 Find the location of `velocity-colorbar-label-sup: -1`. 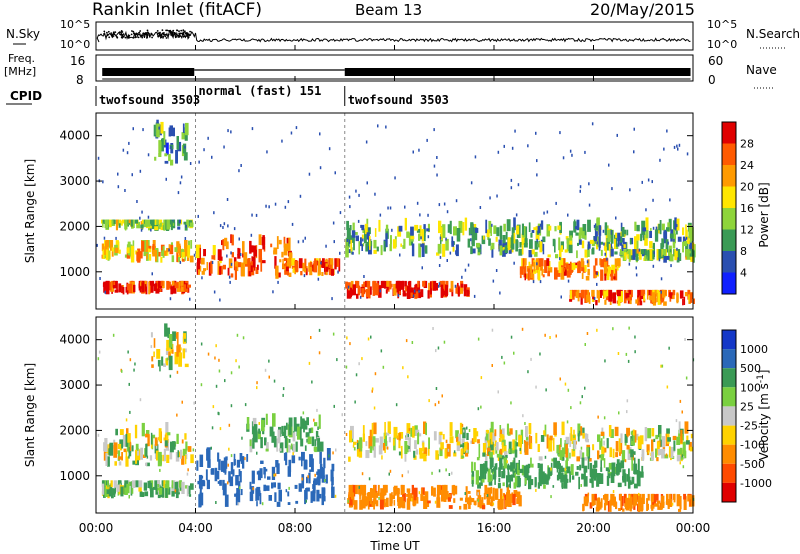

velocity-colorbar-label-sup: -1 is located at coordinates (761, 378).